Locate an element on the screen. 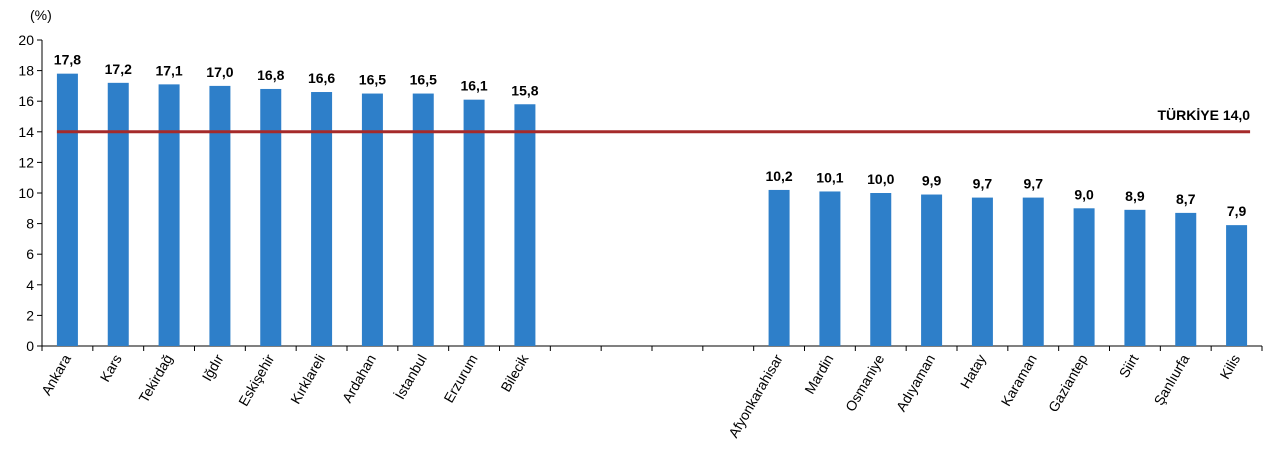  category-label: Karaman is located at coordinates (1019, 380).